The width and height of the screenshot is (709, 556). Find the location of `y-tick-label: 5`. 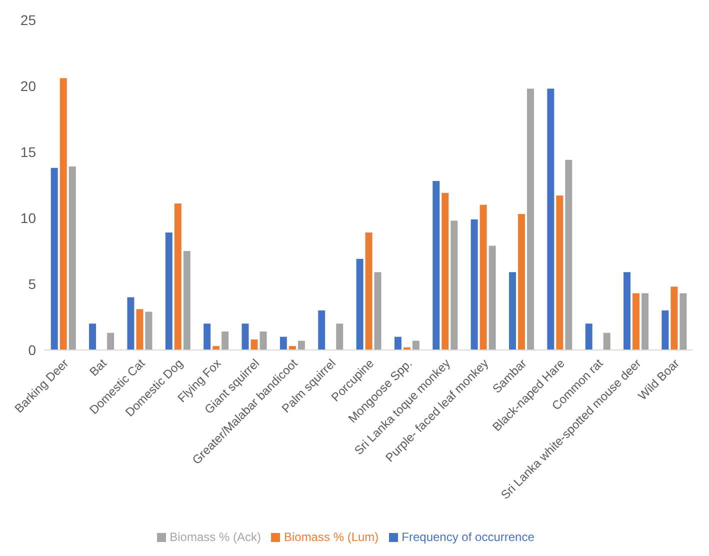

y-tick-label: 5 is located at coordinates (32, 284).